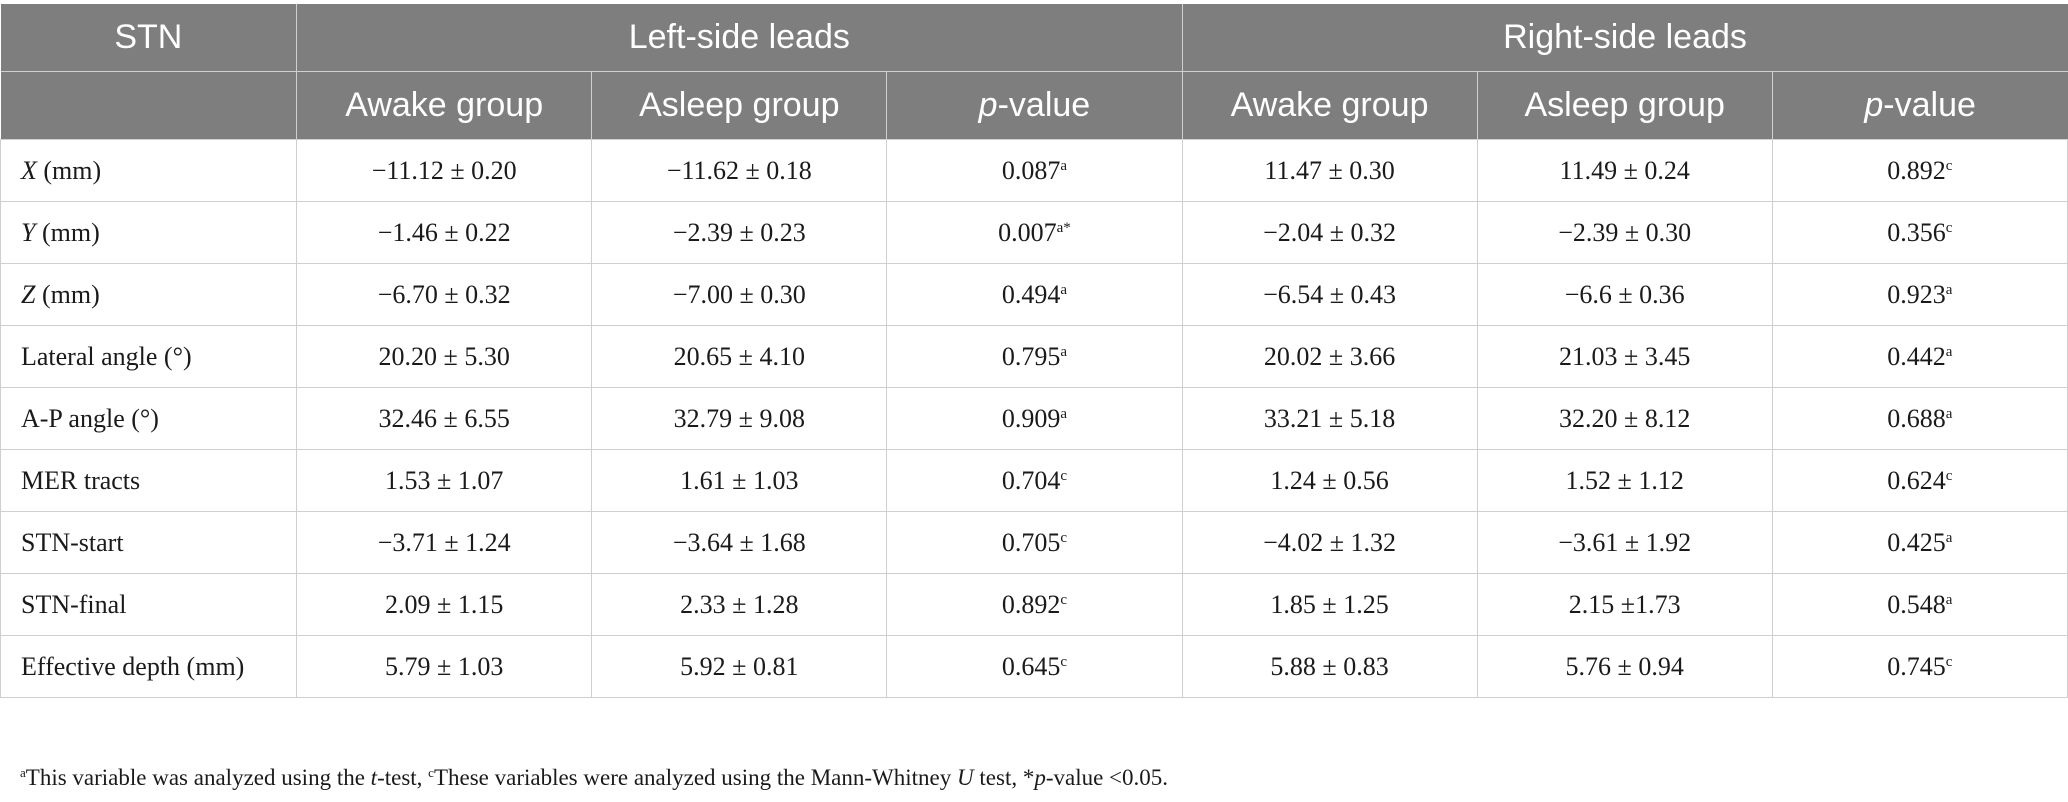  I want to click on cell-value: 1.24 ± 0.56, so click(1329, 480).